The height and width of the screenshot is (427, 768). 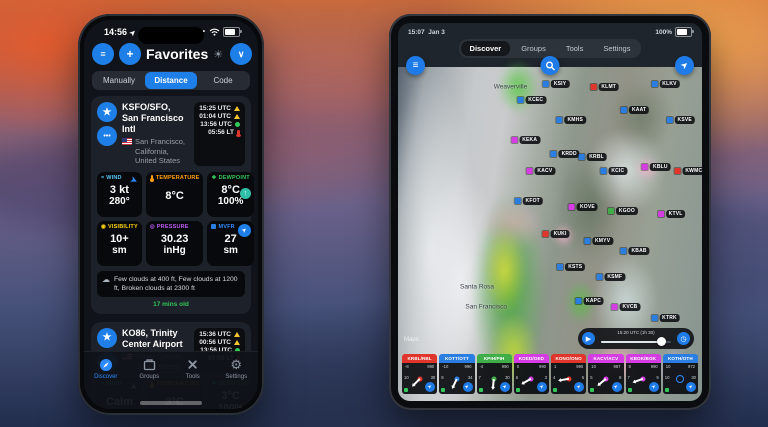 What do you see at coordinates (680, 374) in the screenshot?
I see `station-card-KOTH: KOTH/OTH 10 972 10 30 ➤` at bounding box center [680, 374].